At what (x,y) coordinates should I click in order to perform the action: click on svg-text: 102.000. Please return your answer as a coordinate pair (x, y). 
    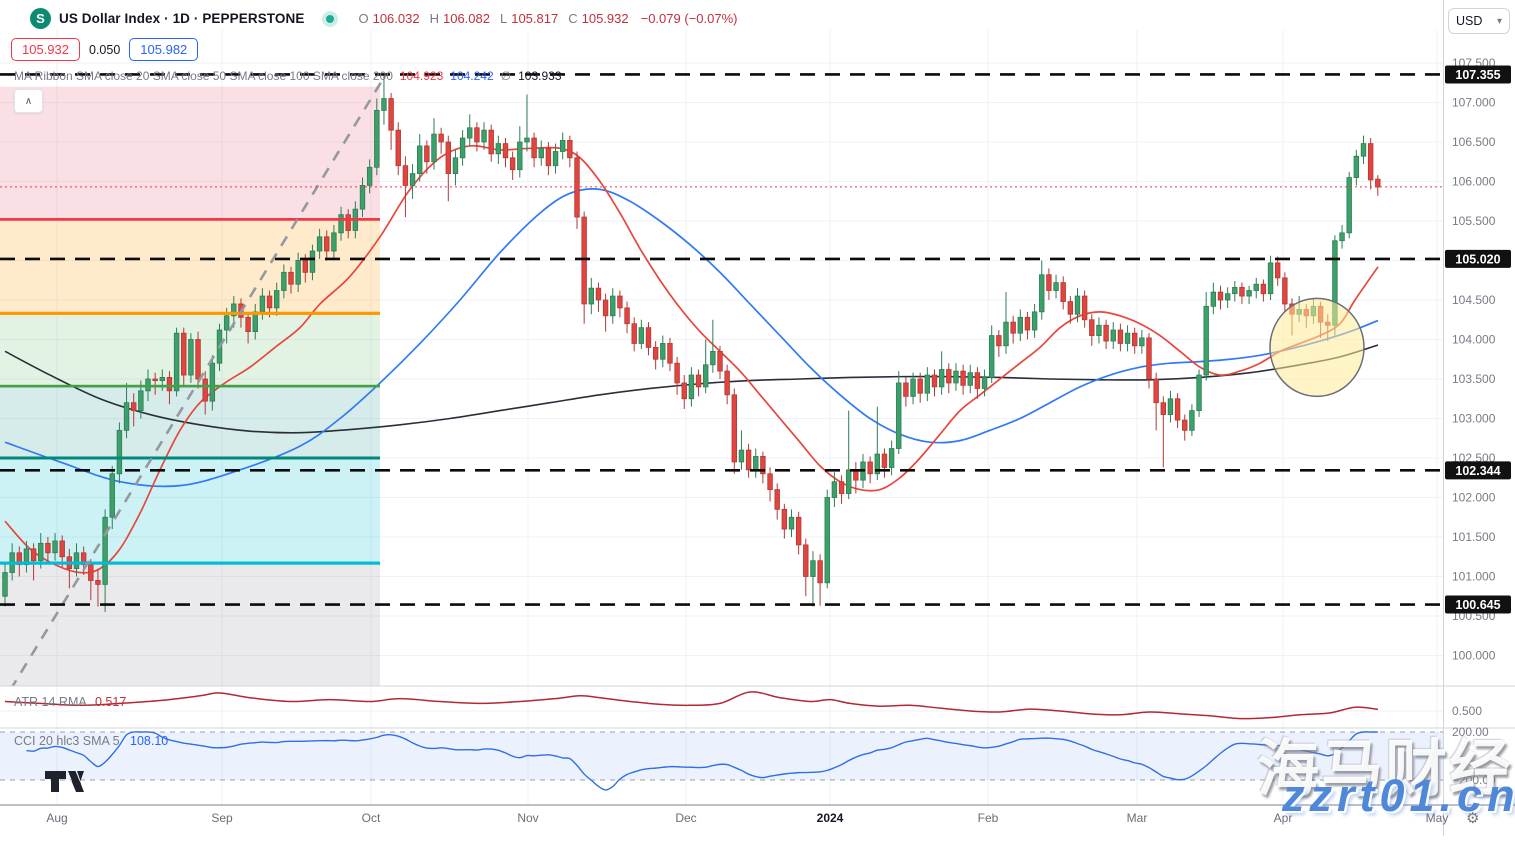
    Looking at the image, I should click on (1474, 498).